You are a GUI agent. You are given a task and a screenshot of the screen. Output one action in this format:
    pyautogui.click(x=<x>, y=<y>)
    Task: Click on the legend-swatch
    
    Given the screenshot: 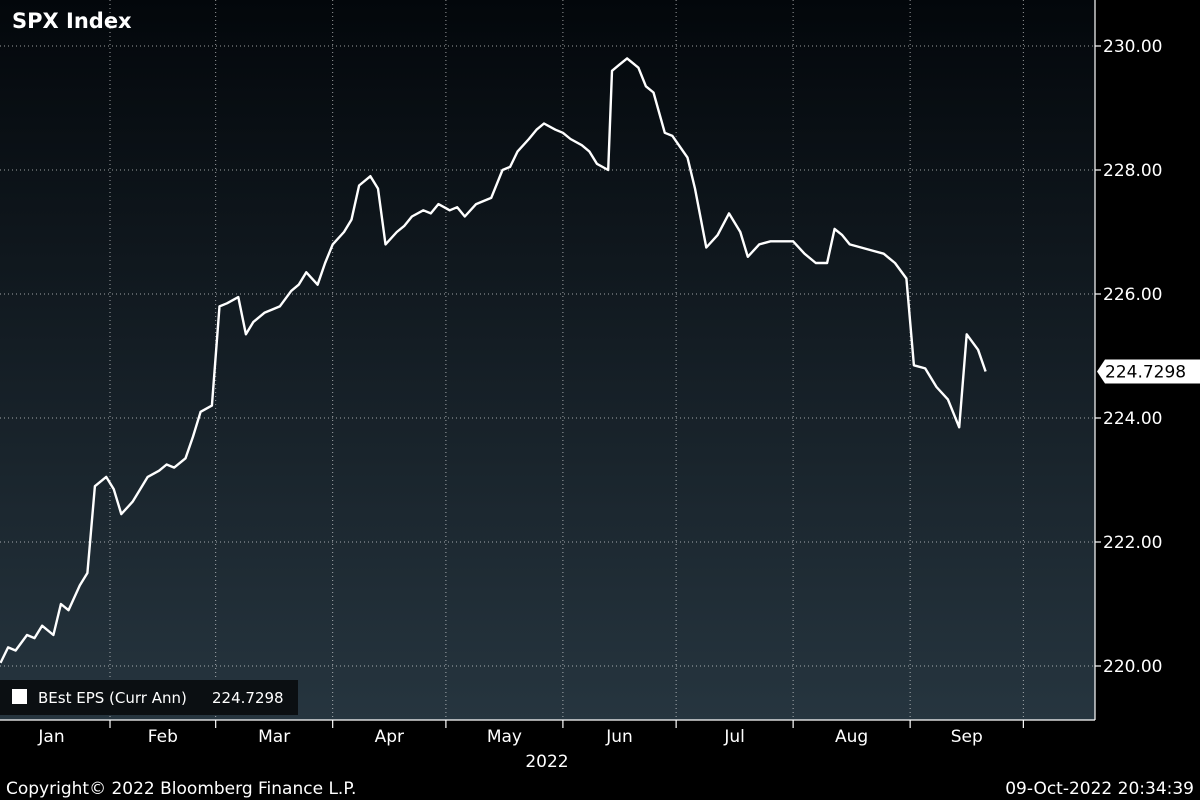 What is the action you would take?
    pyautogui.click(x=19, y=696)
    